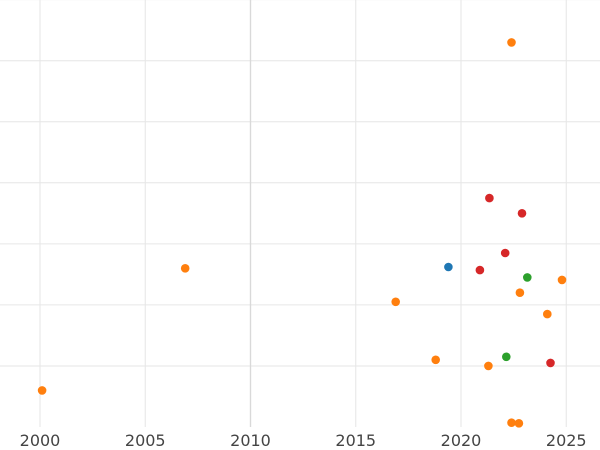 This screenshot has width=600, height=450. I want to click on x-axis-tick-labels: 2000 2005 2010 2015 2020 2025, so click(303, 440).